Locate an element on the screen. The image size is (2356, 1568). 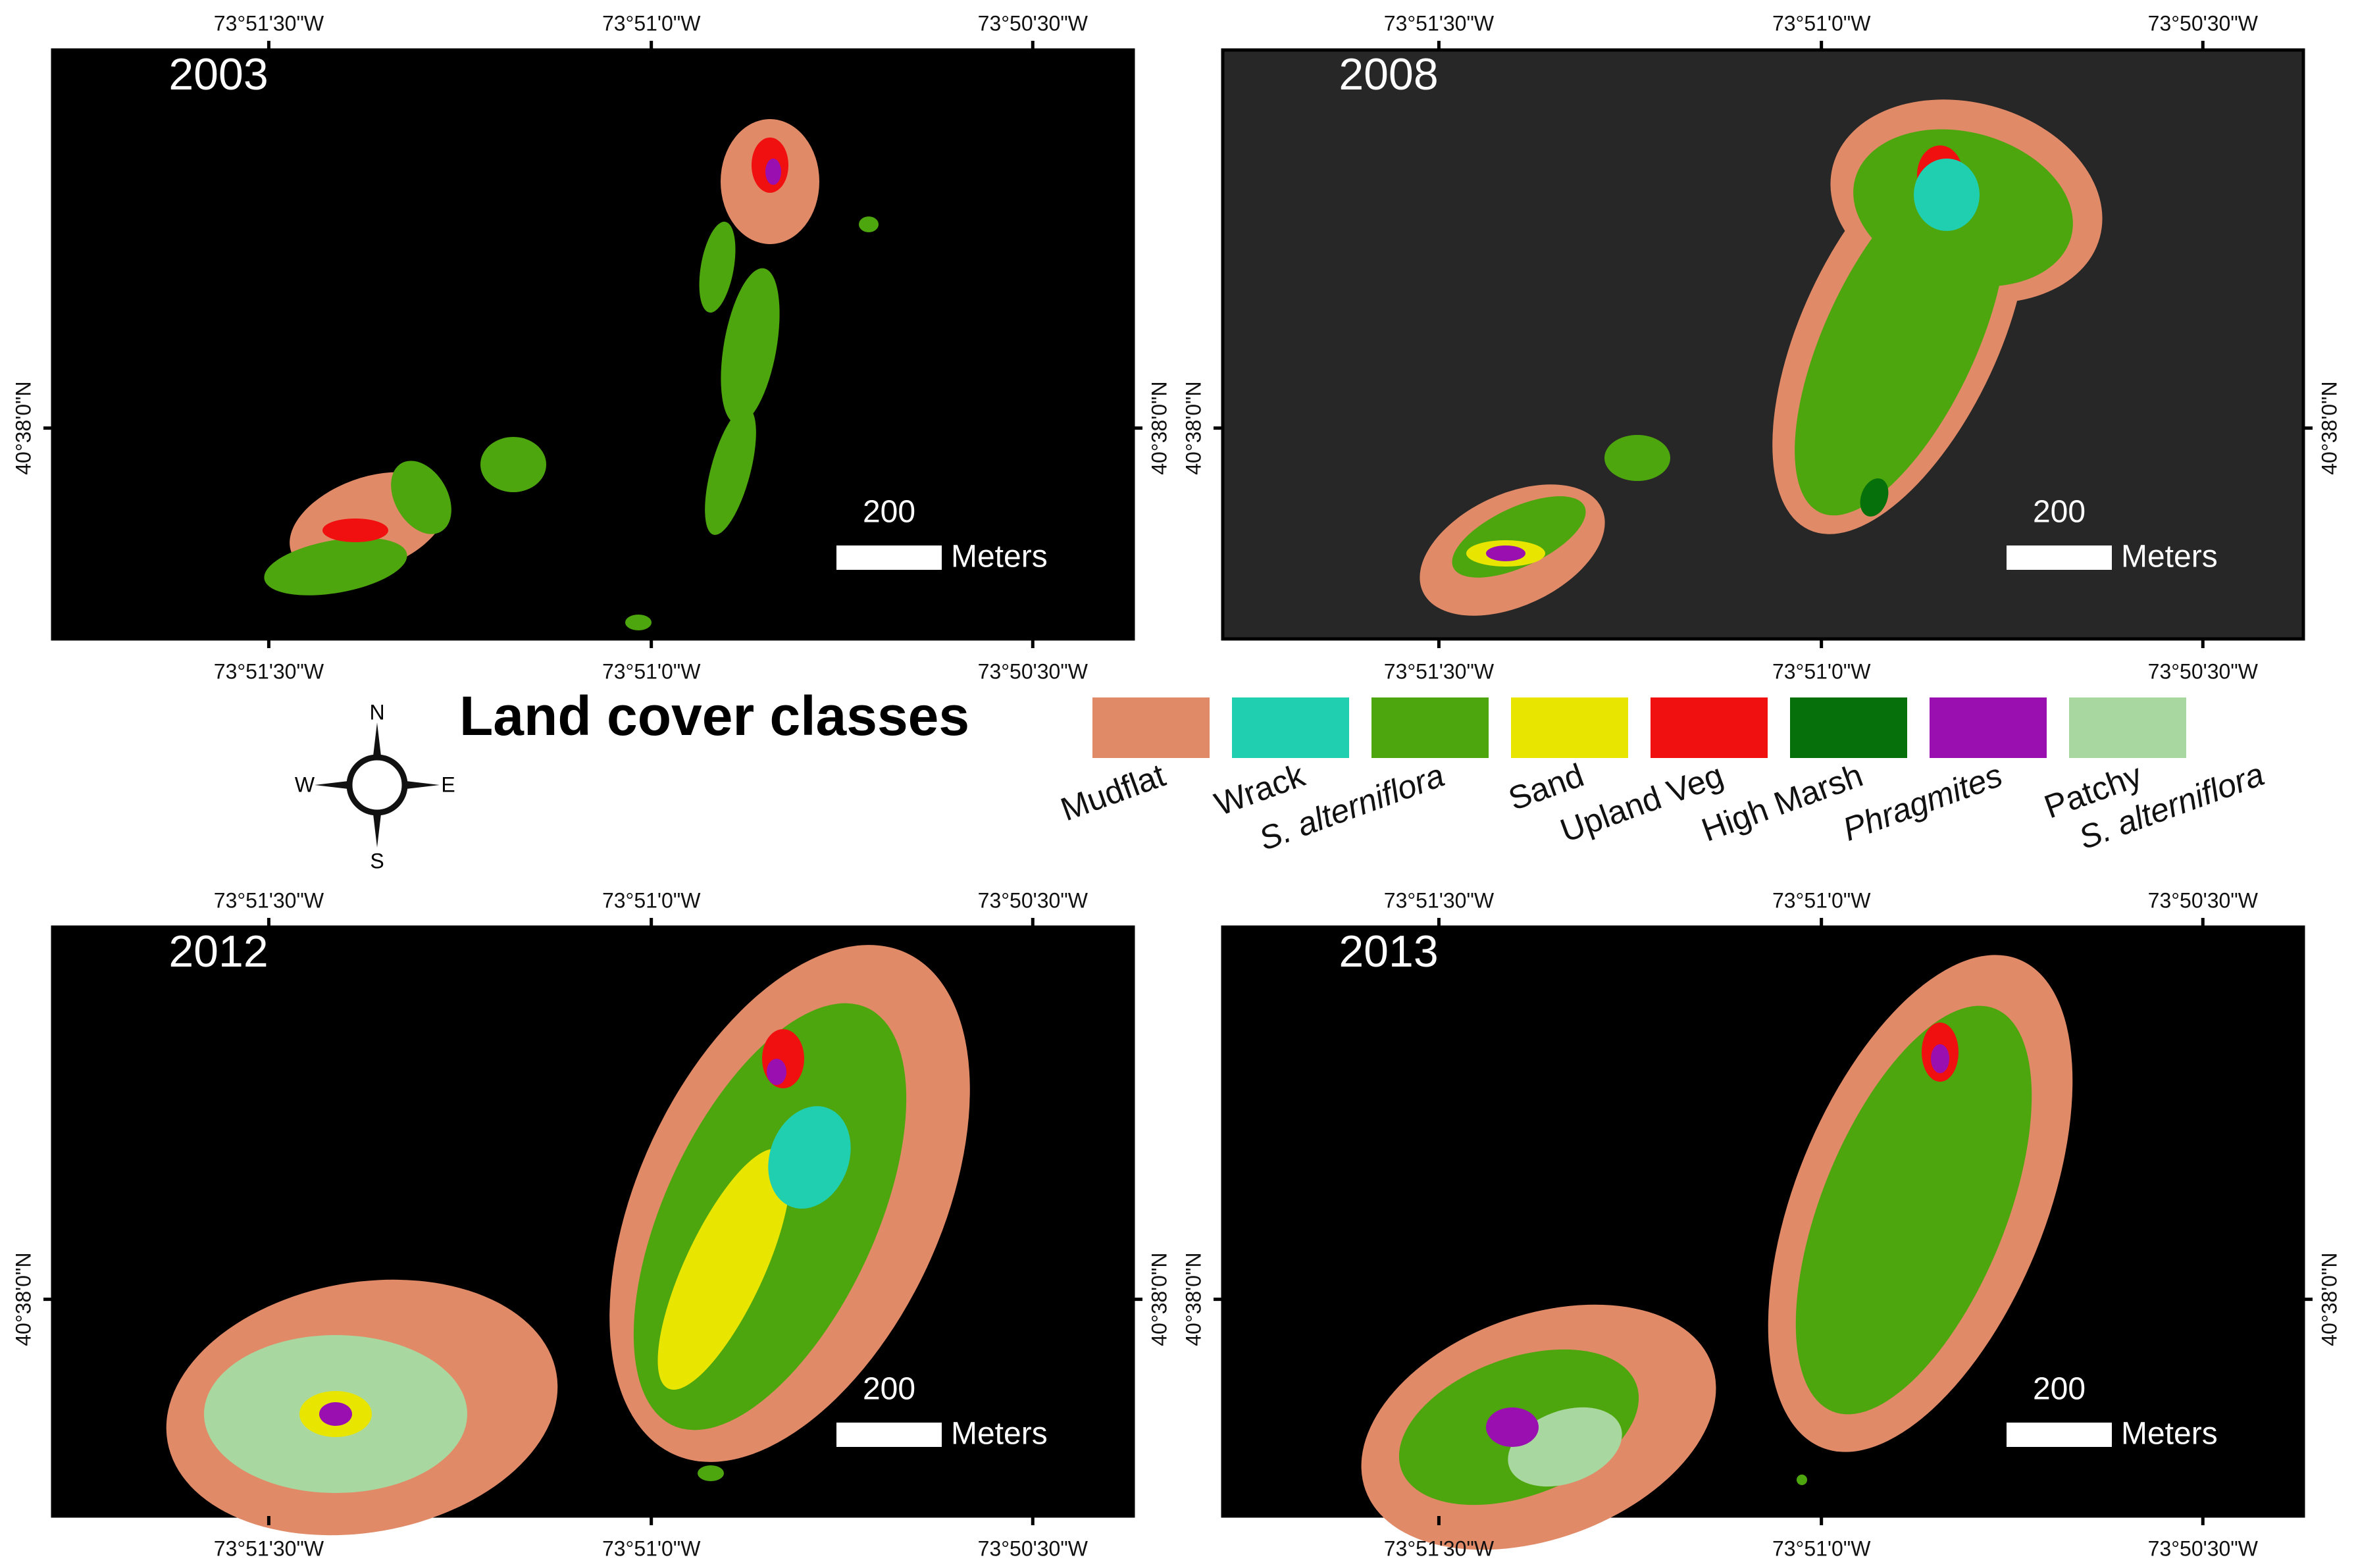
compass-n: N is located at coordinates (376, 712).